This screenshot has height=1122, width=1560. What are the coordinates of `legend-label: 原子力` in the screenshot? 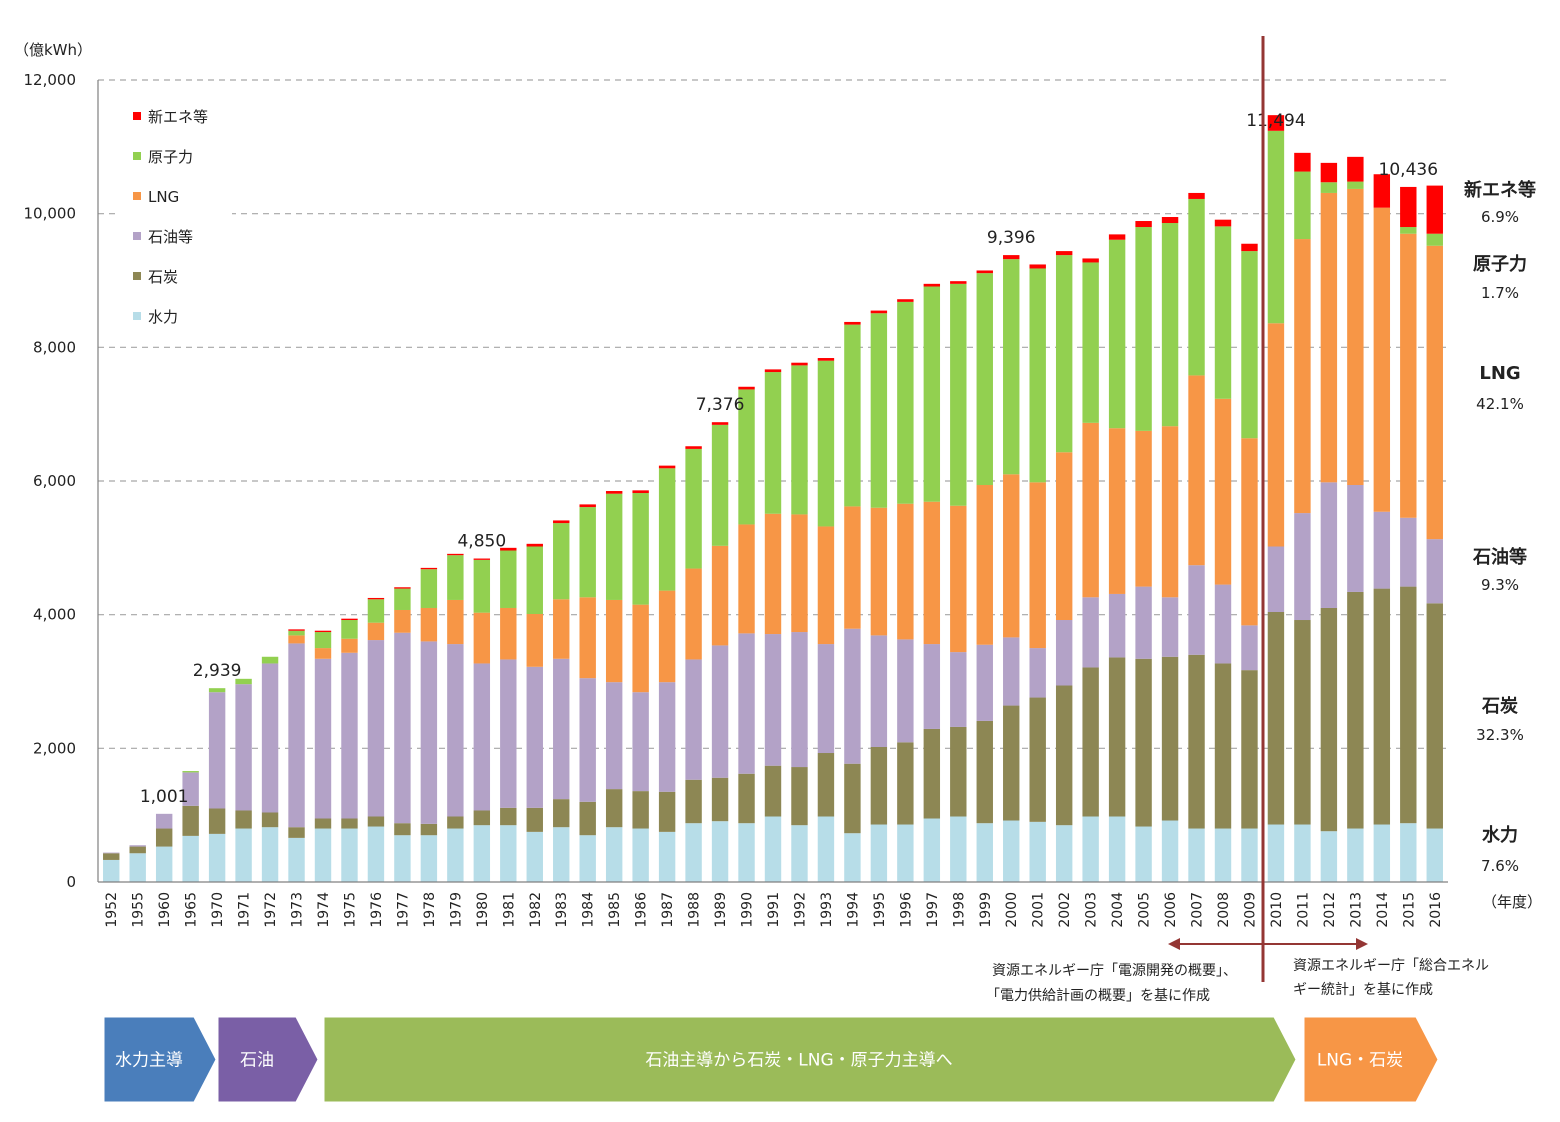 It's located at (170, 157).